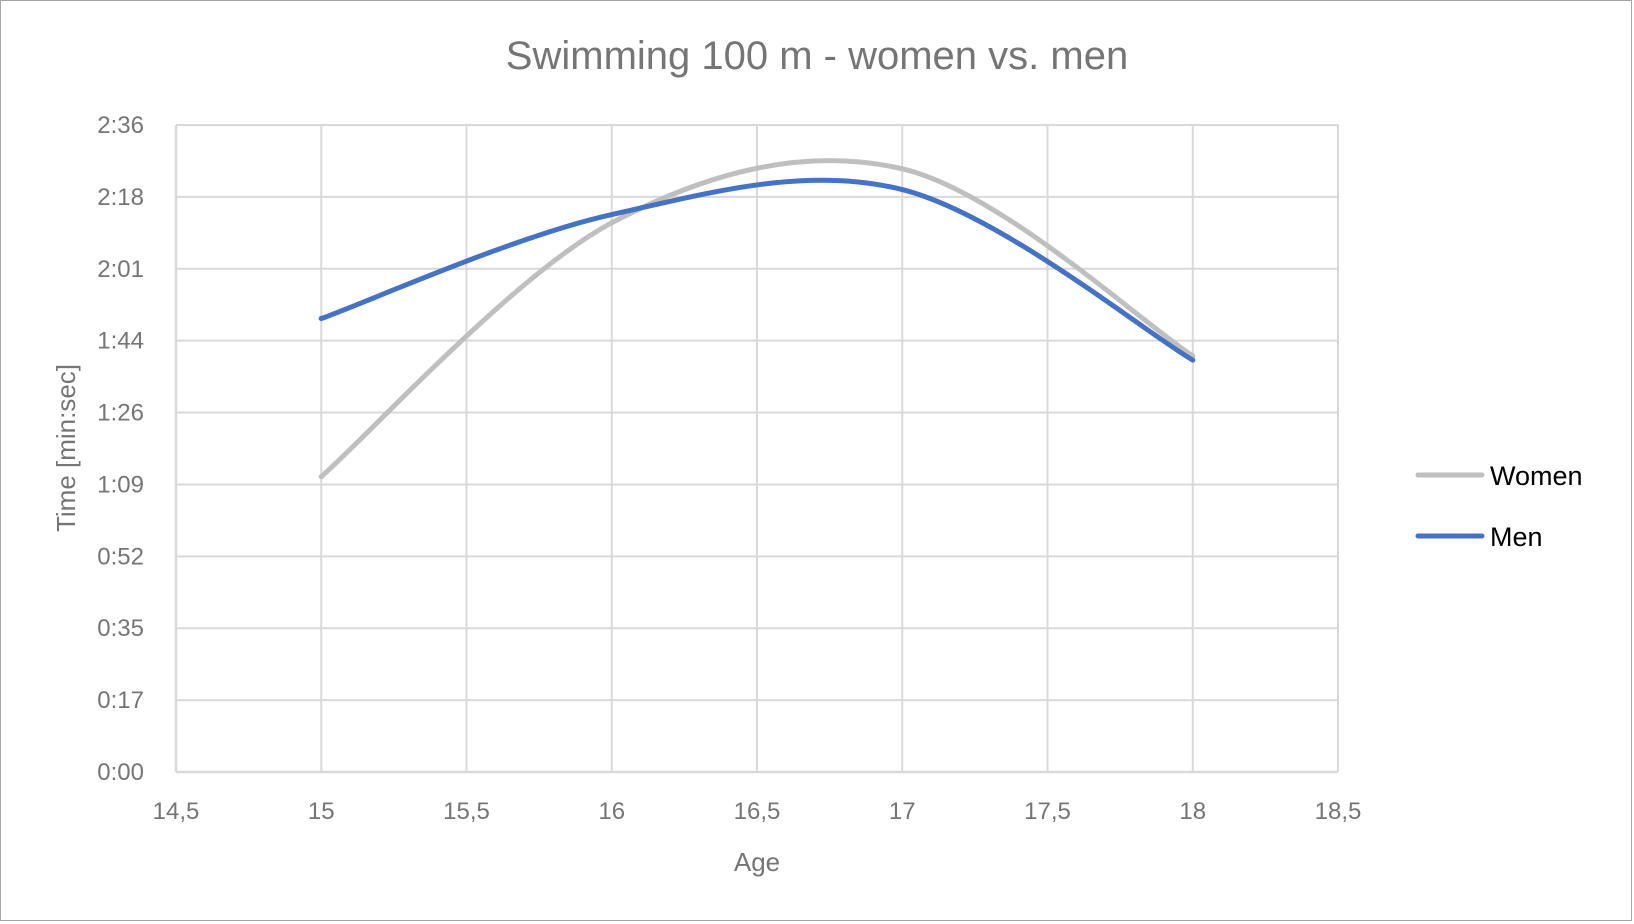 This screenshot has width=1634, height=924. Describe the element at coordinates (1516, 537) in the screenshot. I see `legend-label-men: Men` at that location.